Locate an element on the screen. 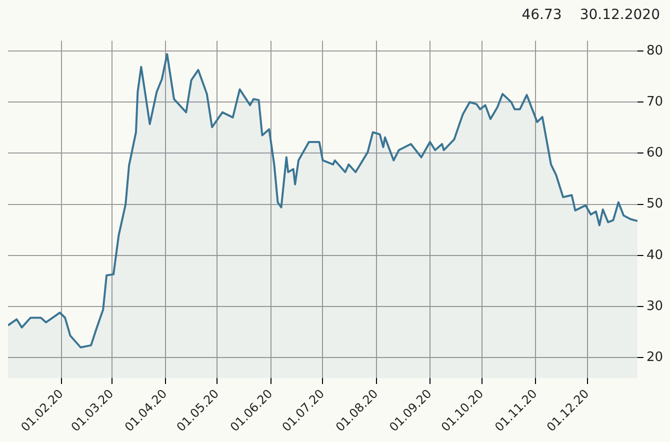 The image size is (670, 442). y-tick-label: 20 is located at coordinates (655, 357).